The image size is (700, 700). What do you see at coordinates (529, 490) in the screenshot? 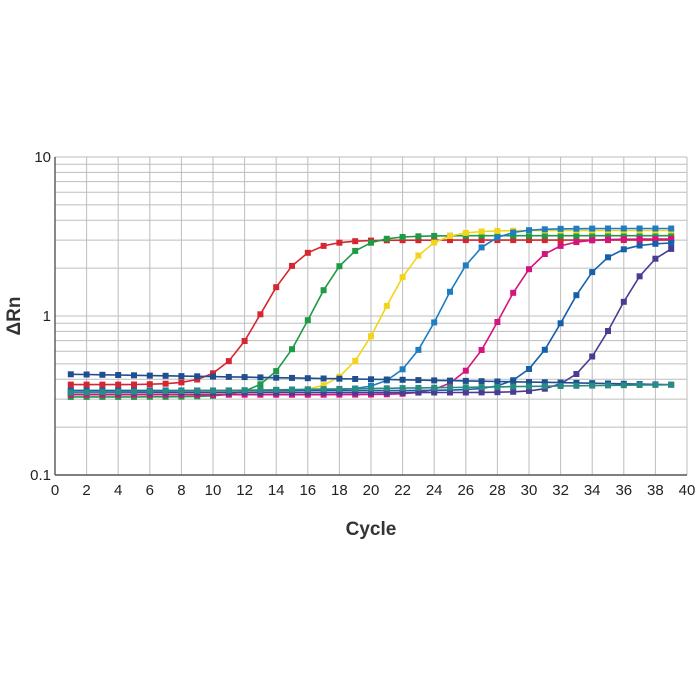
I see `x-tick-label: 30` at bounding box center [529, 490].